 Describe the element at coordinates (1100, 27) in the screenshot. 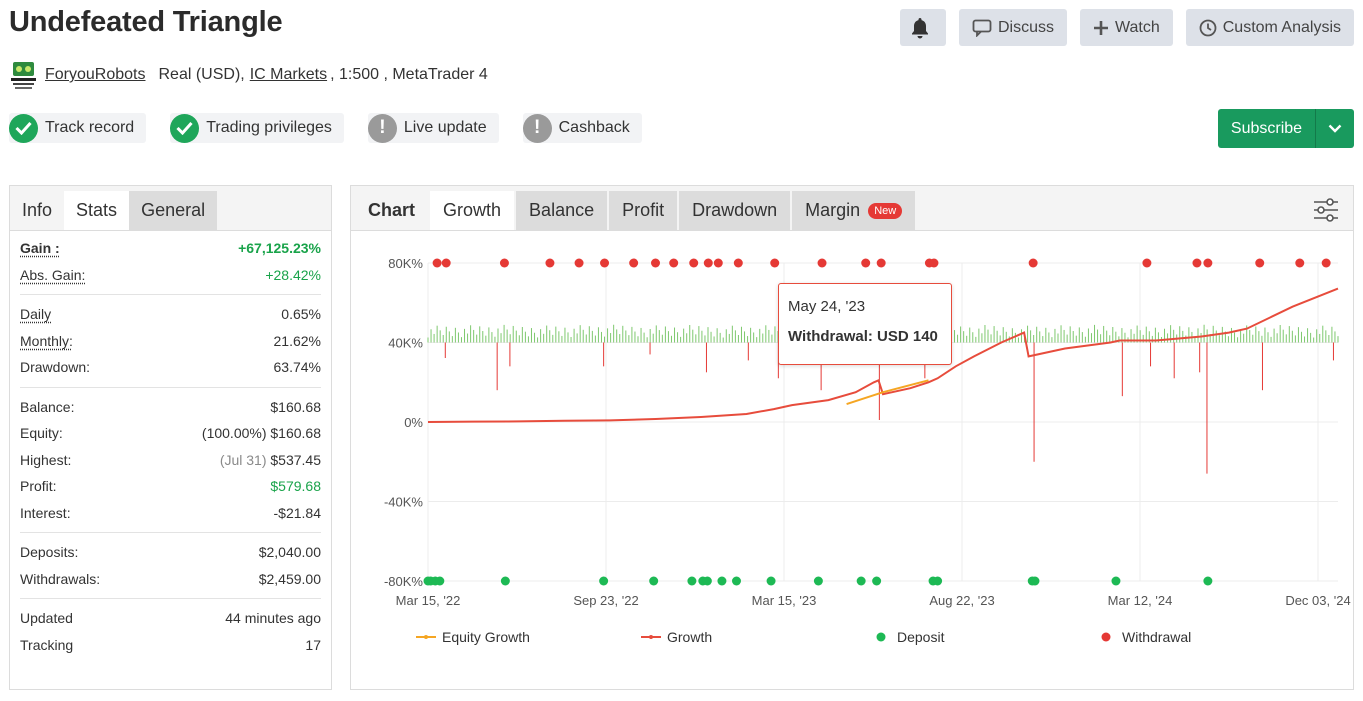

I see `plus-icon` at that location.